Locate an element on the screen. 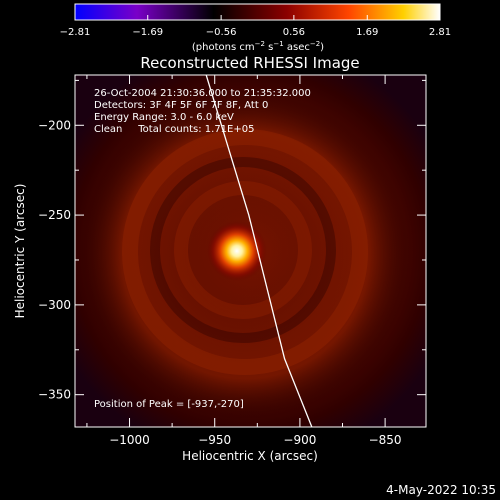  colorbar-tick-label: 0.56 is located at coordinates (294, 32).